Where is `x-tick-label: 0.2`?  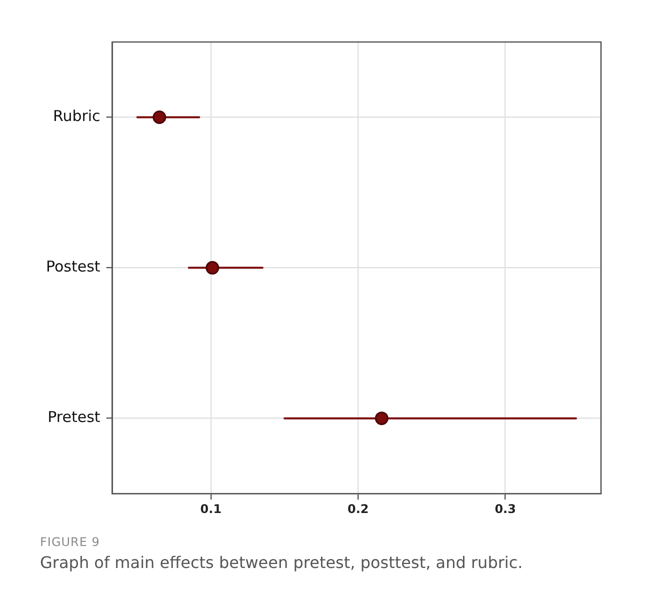
x-tick-label: 0.2 is located at coordinates (358, 509).